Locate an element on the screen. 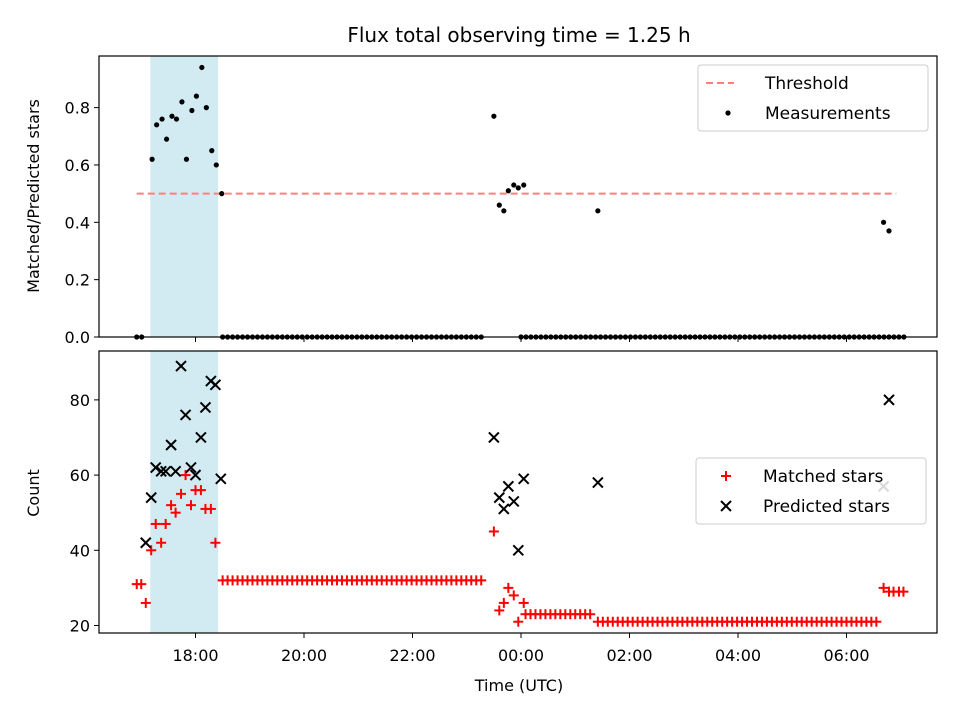 The width and height of the screenshot is (960, 720). legend: Matched stars Predicted stars is located at coordinates (811, 491).